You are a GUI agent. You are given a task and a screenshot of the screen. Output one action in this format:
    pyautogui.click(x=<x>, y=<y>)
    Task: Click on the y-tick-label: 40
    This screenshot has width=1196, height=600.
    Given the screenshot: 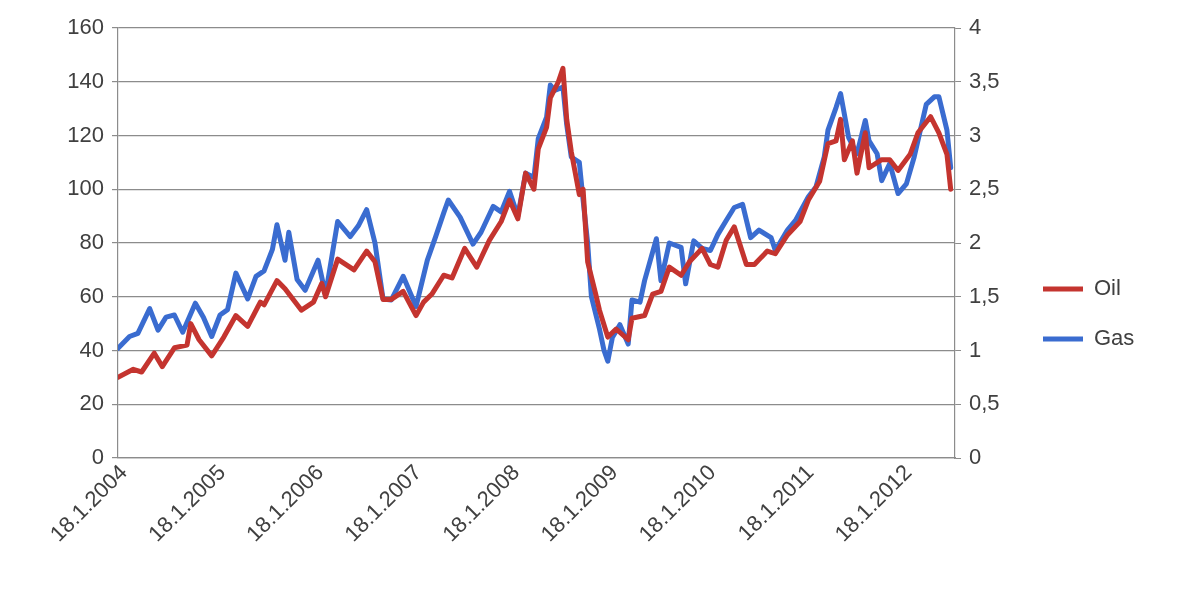 What is the action you would take?
    pyautogui.click(x=91, y=349)
    